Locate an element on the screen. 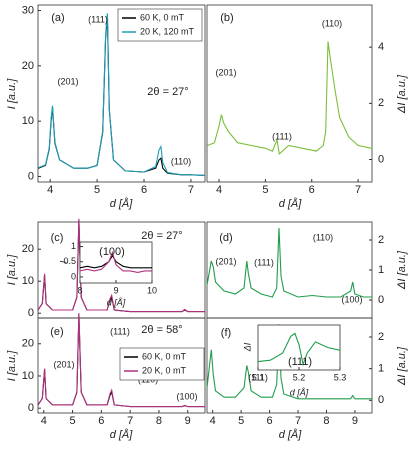 The image size is (415, 449). annotation: (b) is located at coordinates (226, 18).